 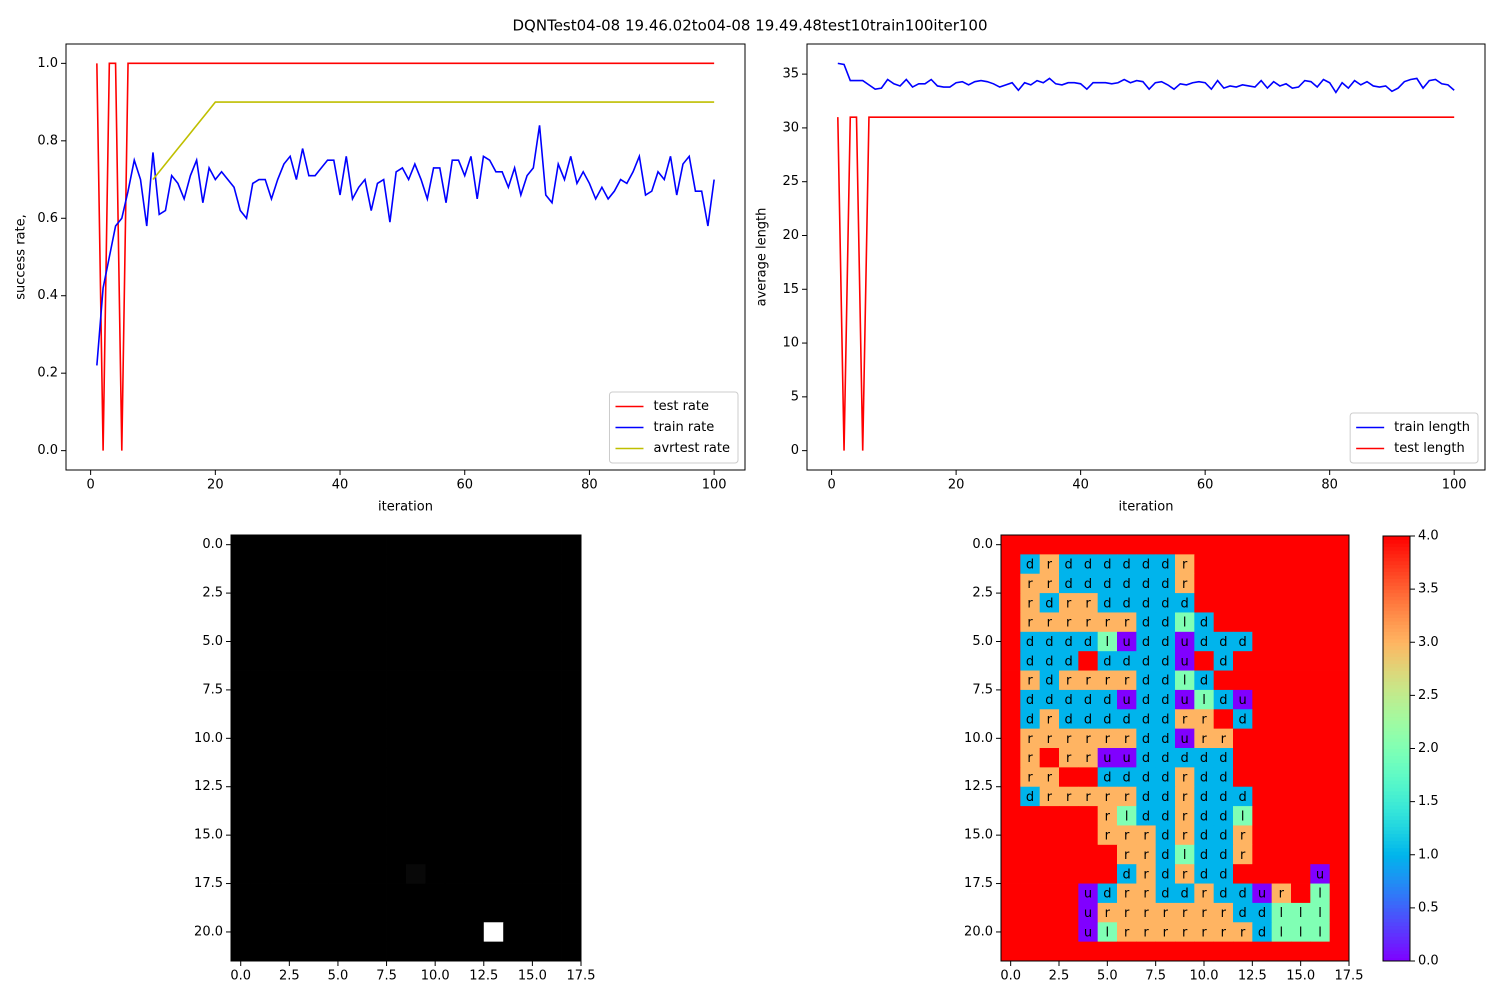 I want to click on y-tick-label: 17.5, so click(x=978, y=883).